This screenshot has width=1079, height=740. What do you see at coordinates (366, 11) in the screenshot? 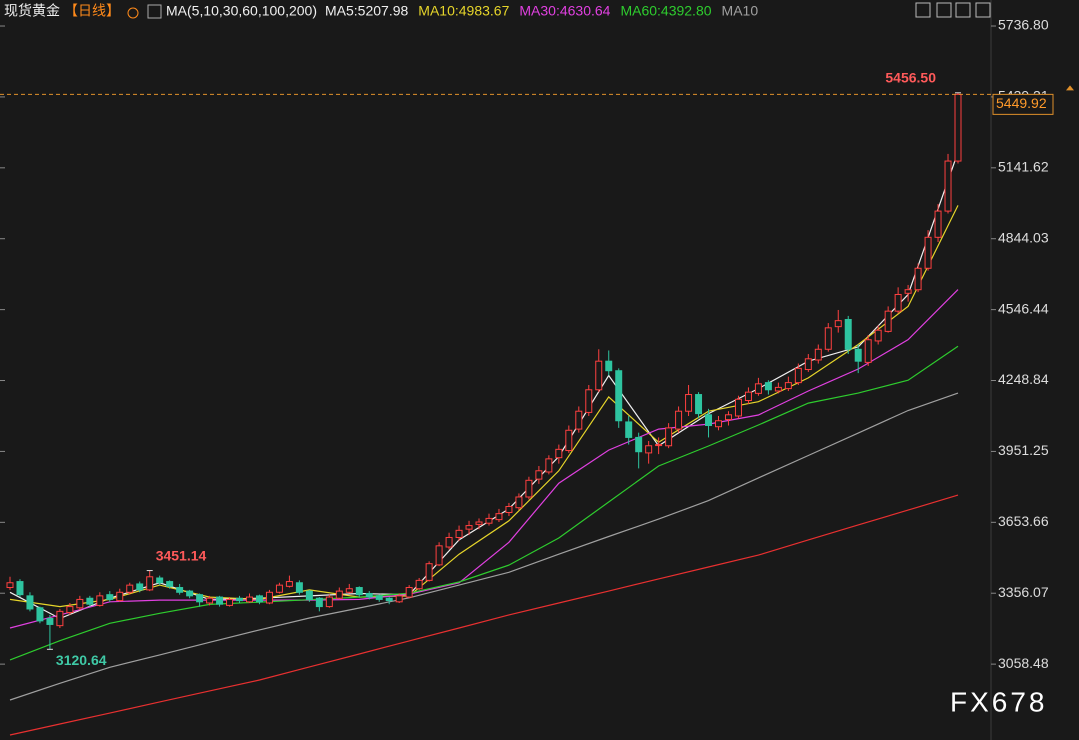
I see `legend-entry: MA5:5207.98` at bounding box center [366, 11].